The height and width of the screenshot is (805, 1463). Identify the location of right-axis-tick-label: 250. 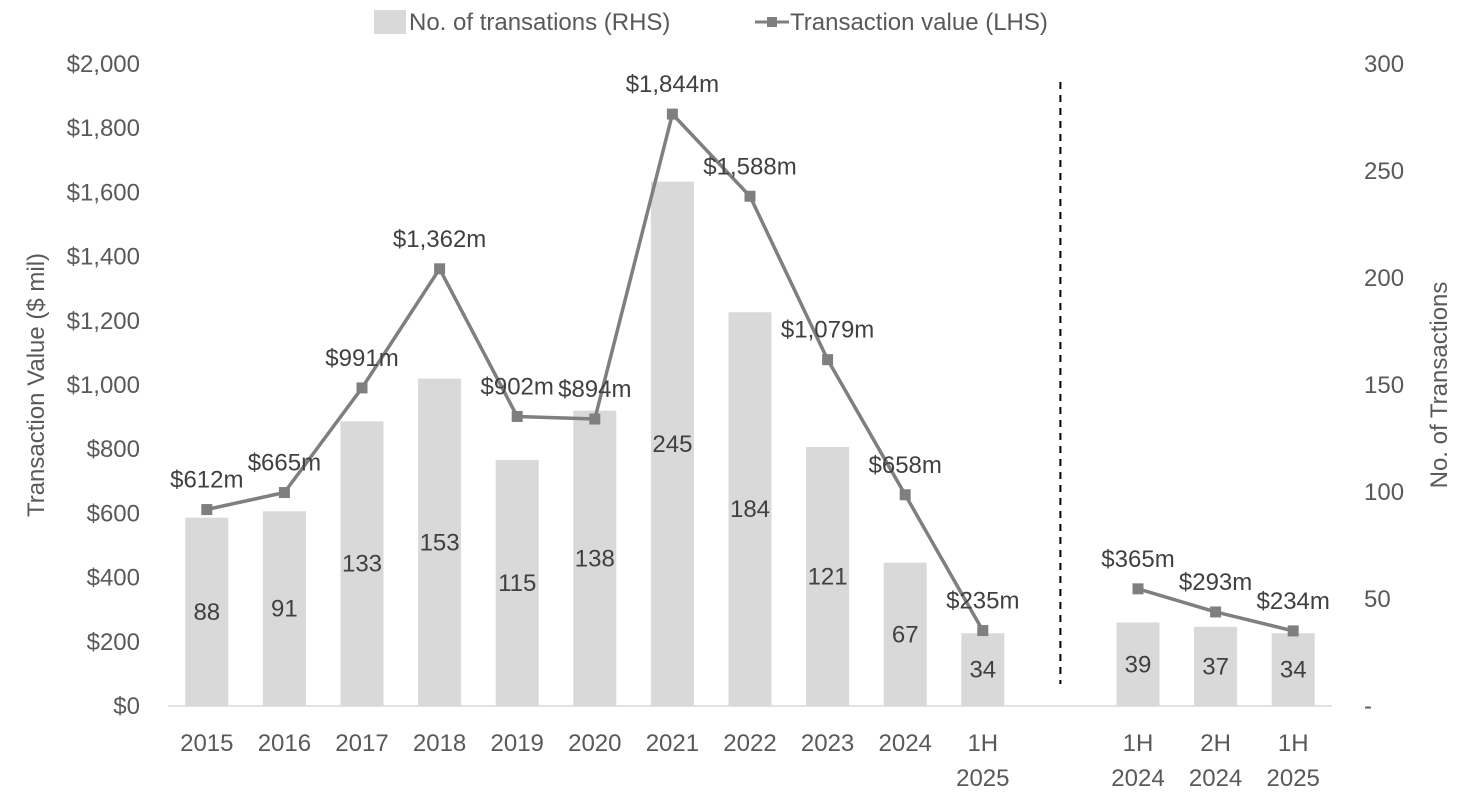
(1384, 171).